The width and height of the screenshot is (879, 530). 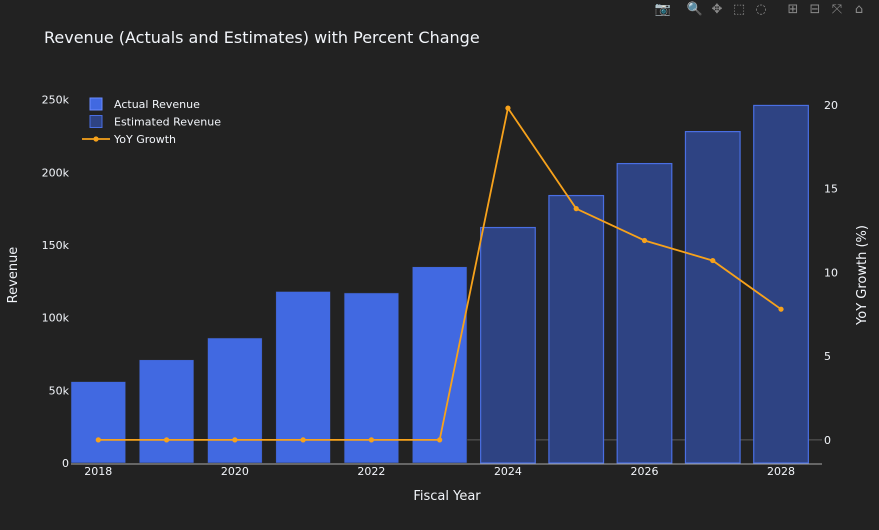 What do you see at coordinates (65, 463) in the screenshot?
I see `y-tick-label: 0` at bounding box center [65, 463].